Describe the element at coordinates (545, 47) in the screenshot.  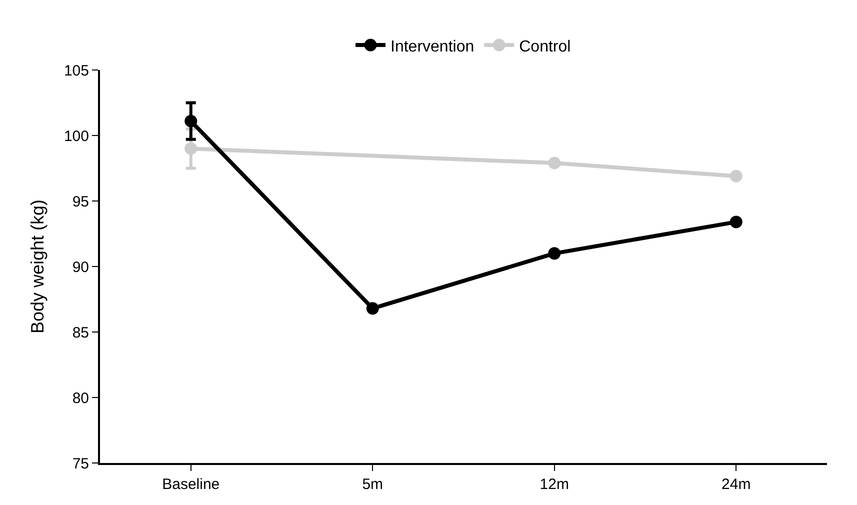
I see `legend-label: Control` at that location.